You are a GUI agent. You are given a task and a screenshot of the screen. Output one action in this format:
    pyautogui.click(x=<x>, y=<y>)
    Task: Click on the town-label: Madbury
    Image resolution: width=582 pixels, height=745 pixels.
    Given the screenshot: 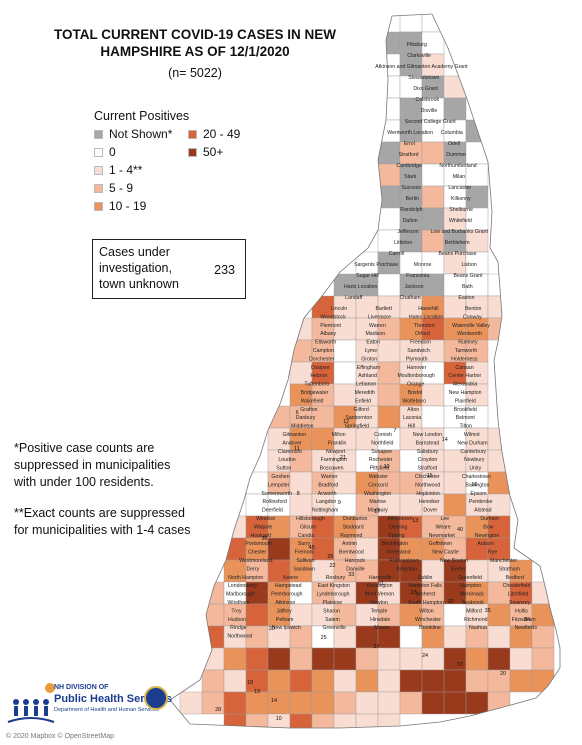 What is the action you would take?
    pyautogui.click(x=378, y=511)
    